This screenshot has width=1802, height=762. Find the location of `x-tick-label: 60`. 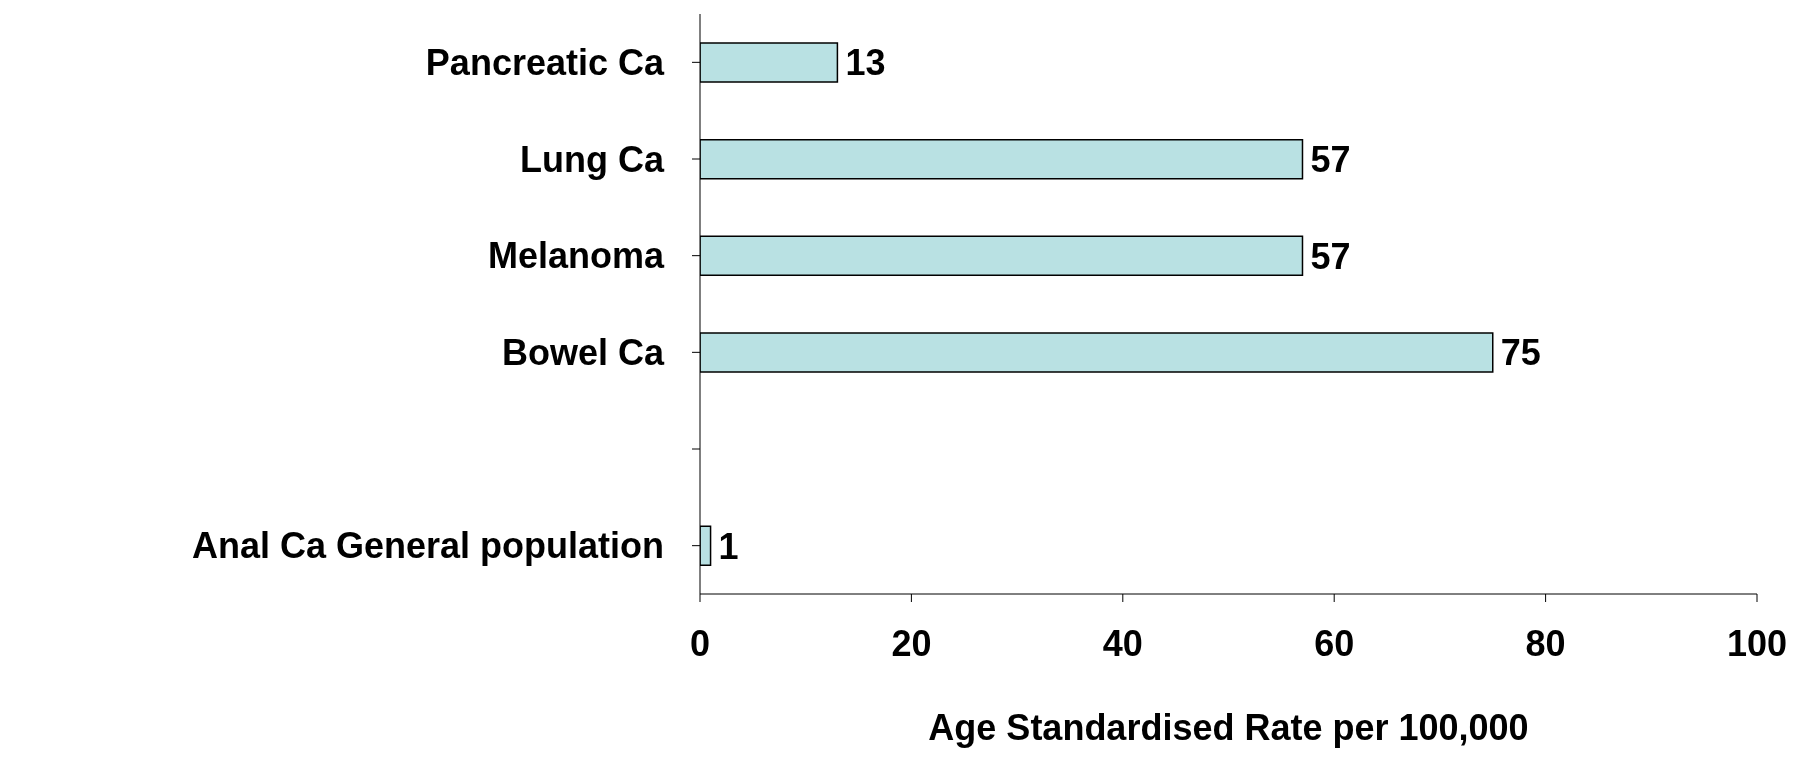

x-tick-label: 60 is located at coordinates (1334, 643).